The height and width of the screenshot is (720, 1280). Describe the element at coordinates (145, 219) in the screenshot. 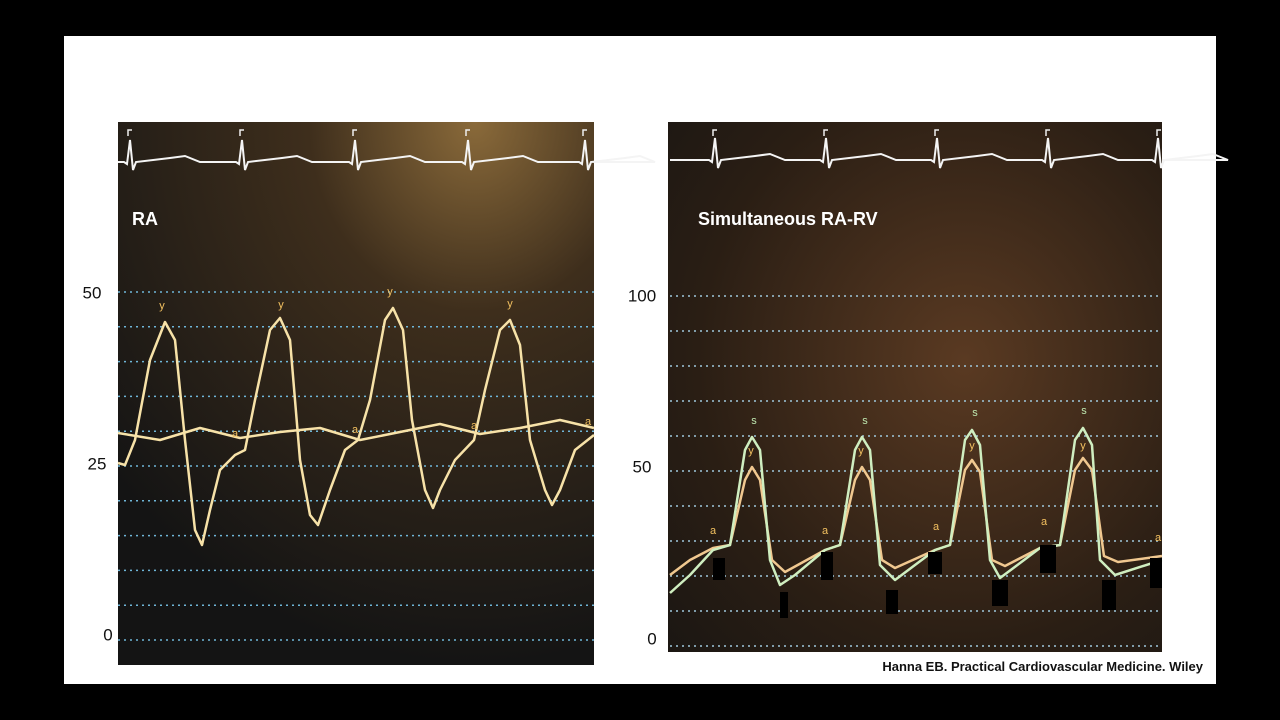

I see `panel-label: RA` at that location.